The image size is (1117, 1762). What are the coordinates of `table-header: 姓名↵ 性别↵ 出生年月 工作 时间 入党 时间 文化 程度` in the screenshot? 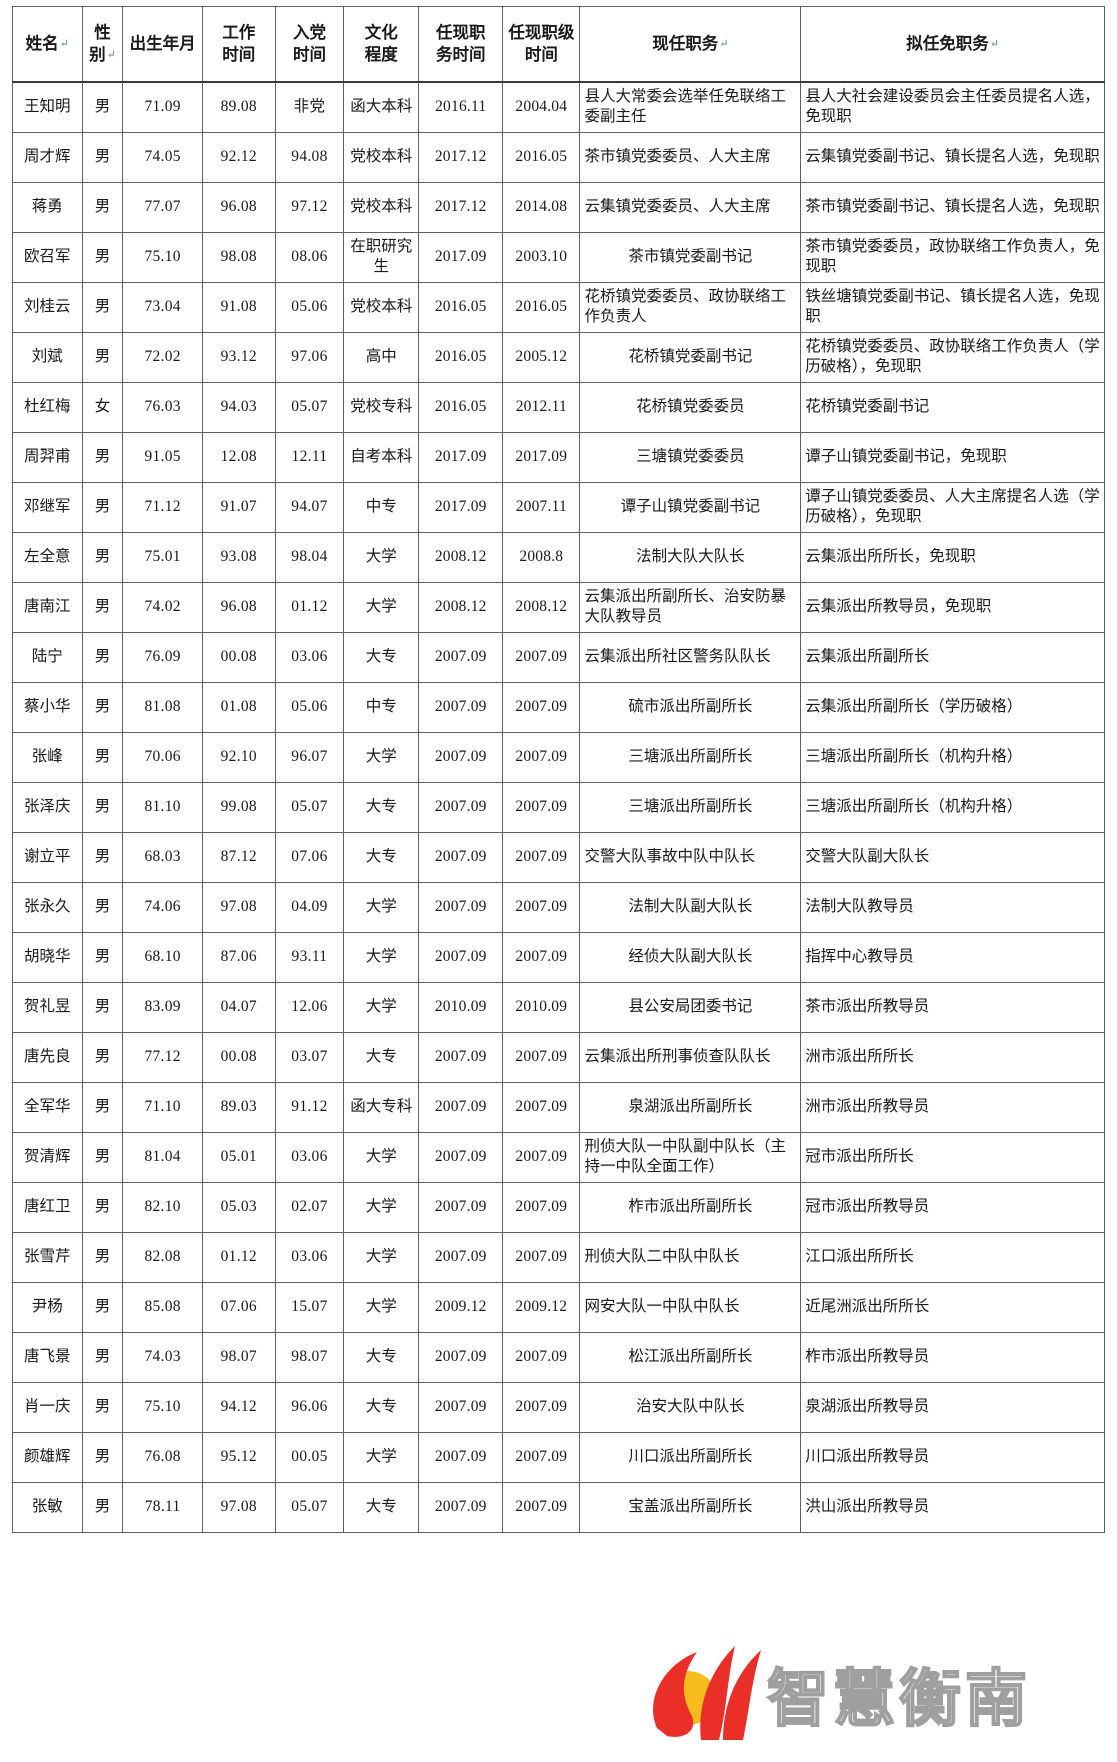 It's located at (558, 44).